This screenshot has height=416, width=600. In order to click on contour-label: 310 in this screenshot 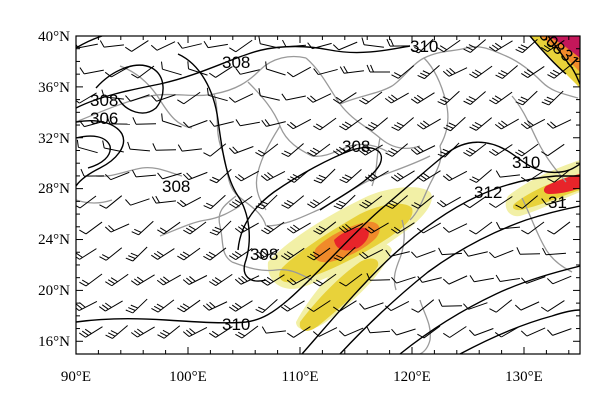, I will do `click(424, 46)`.